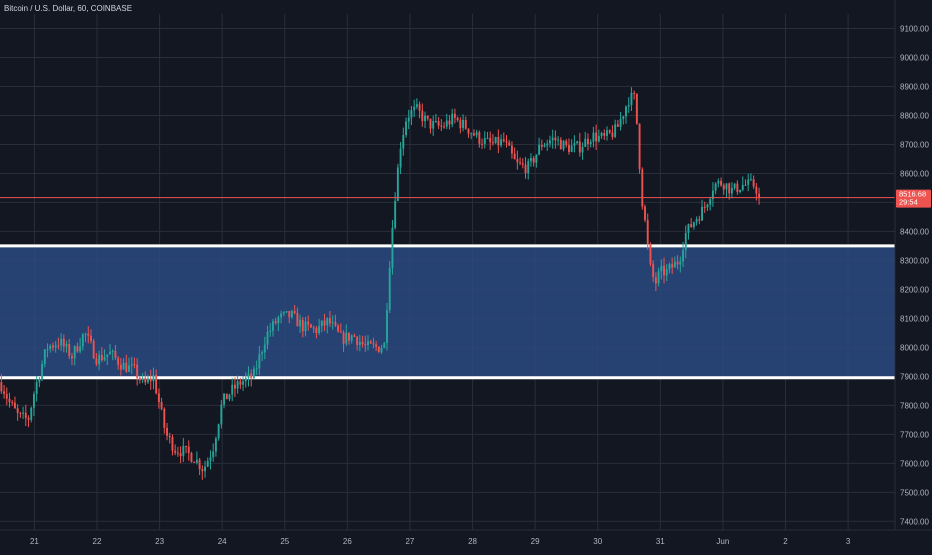 The image size is (932, 555). I want to click on y-tick-label: 8800.00, so click(914, 115).